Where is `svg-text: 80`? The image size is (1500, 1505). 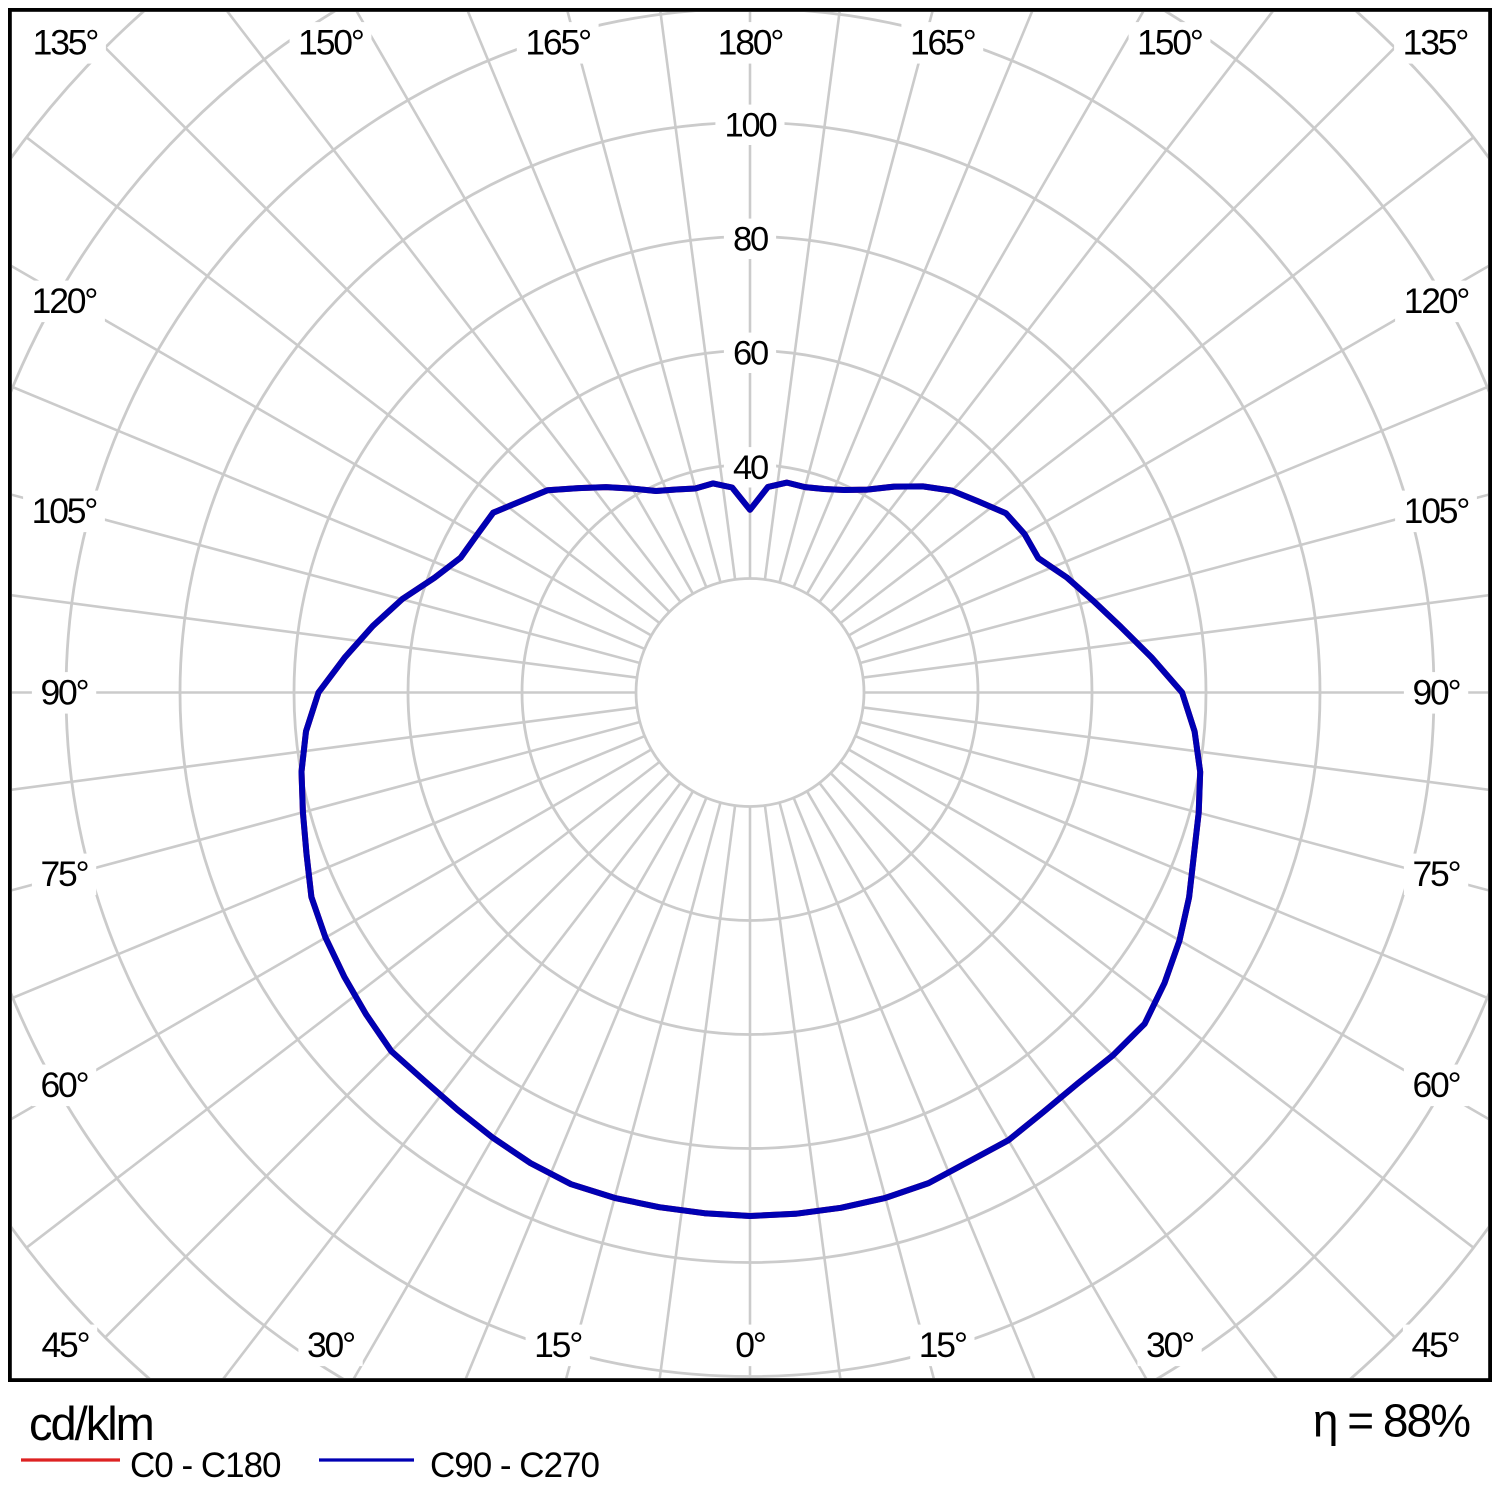 svg-text: 80 is located at coordinates (750, 239).